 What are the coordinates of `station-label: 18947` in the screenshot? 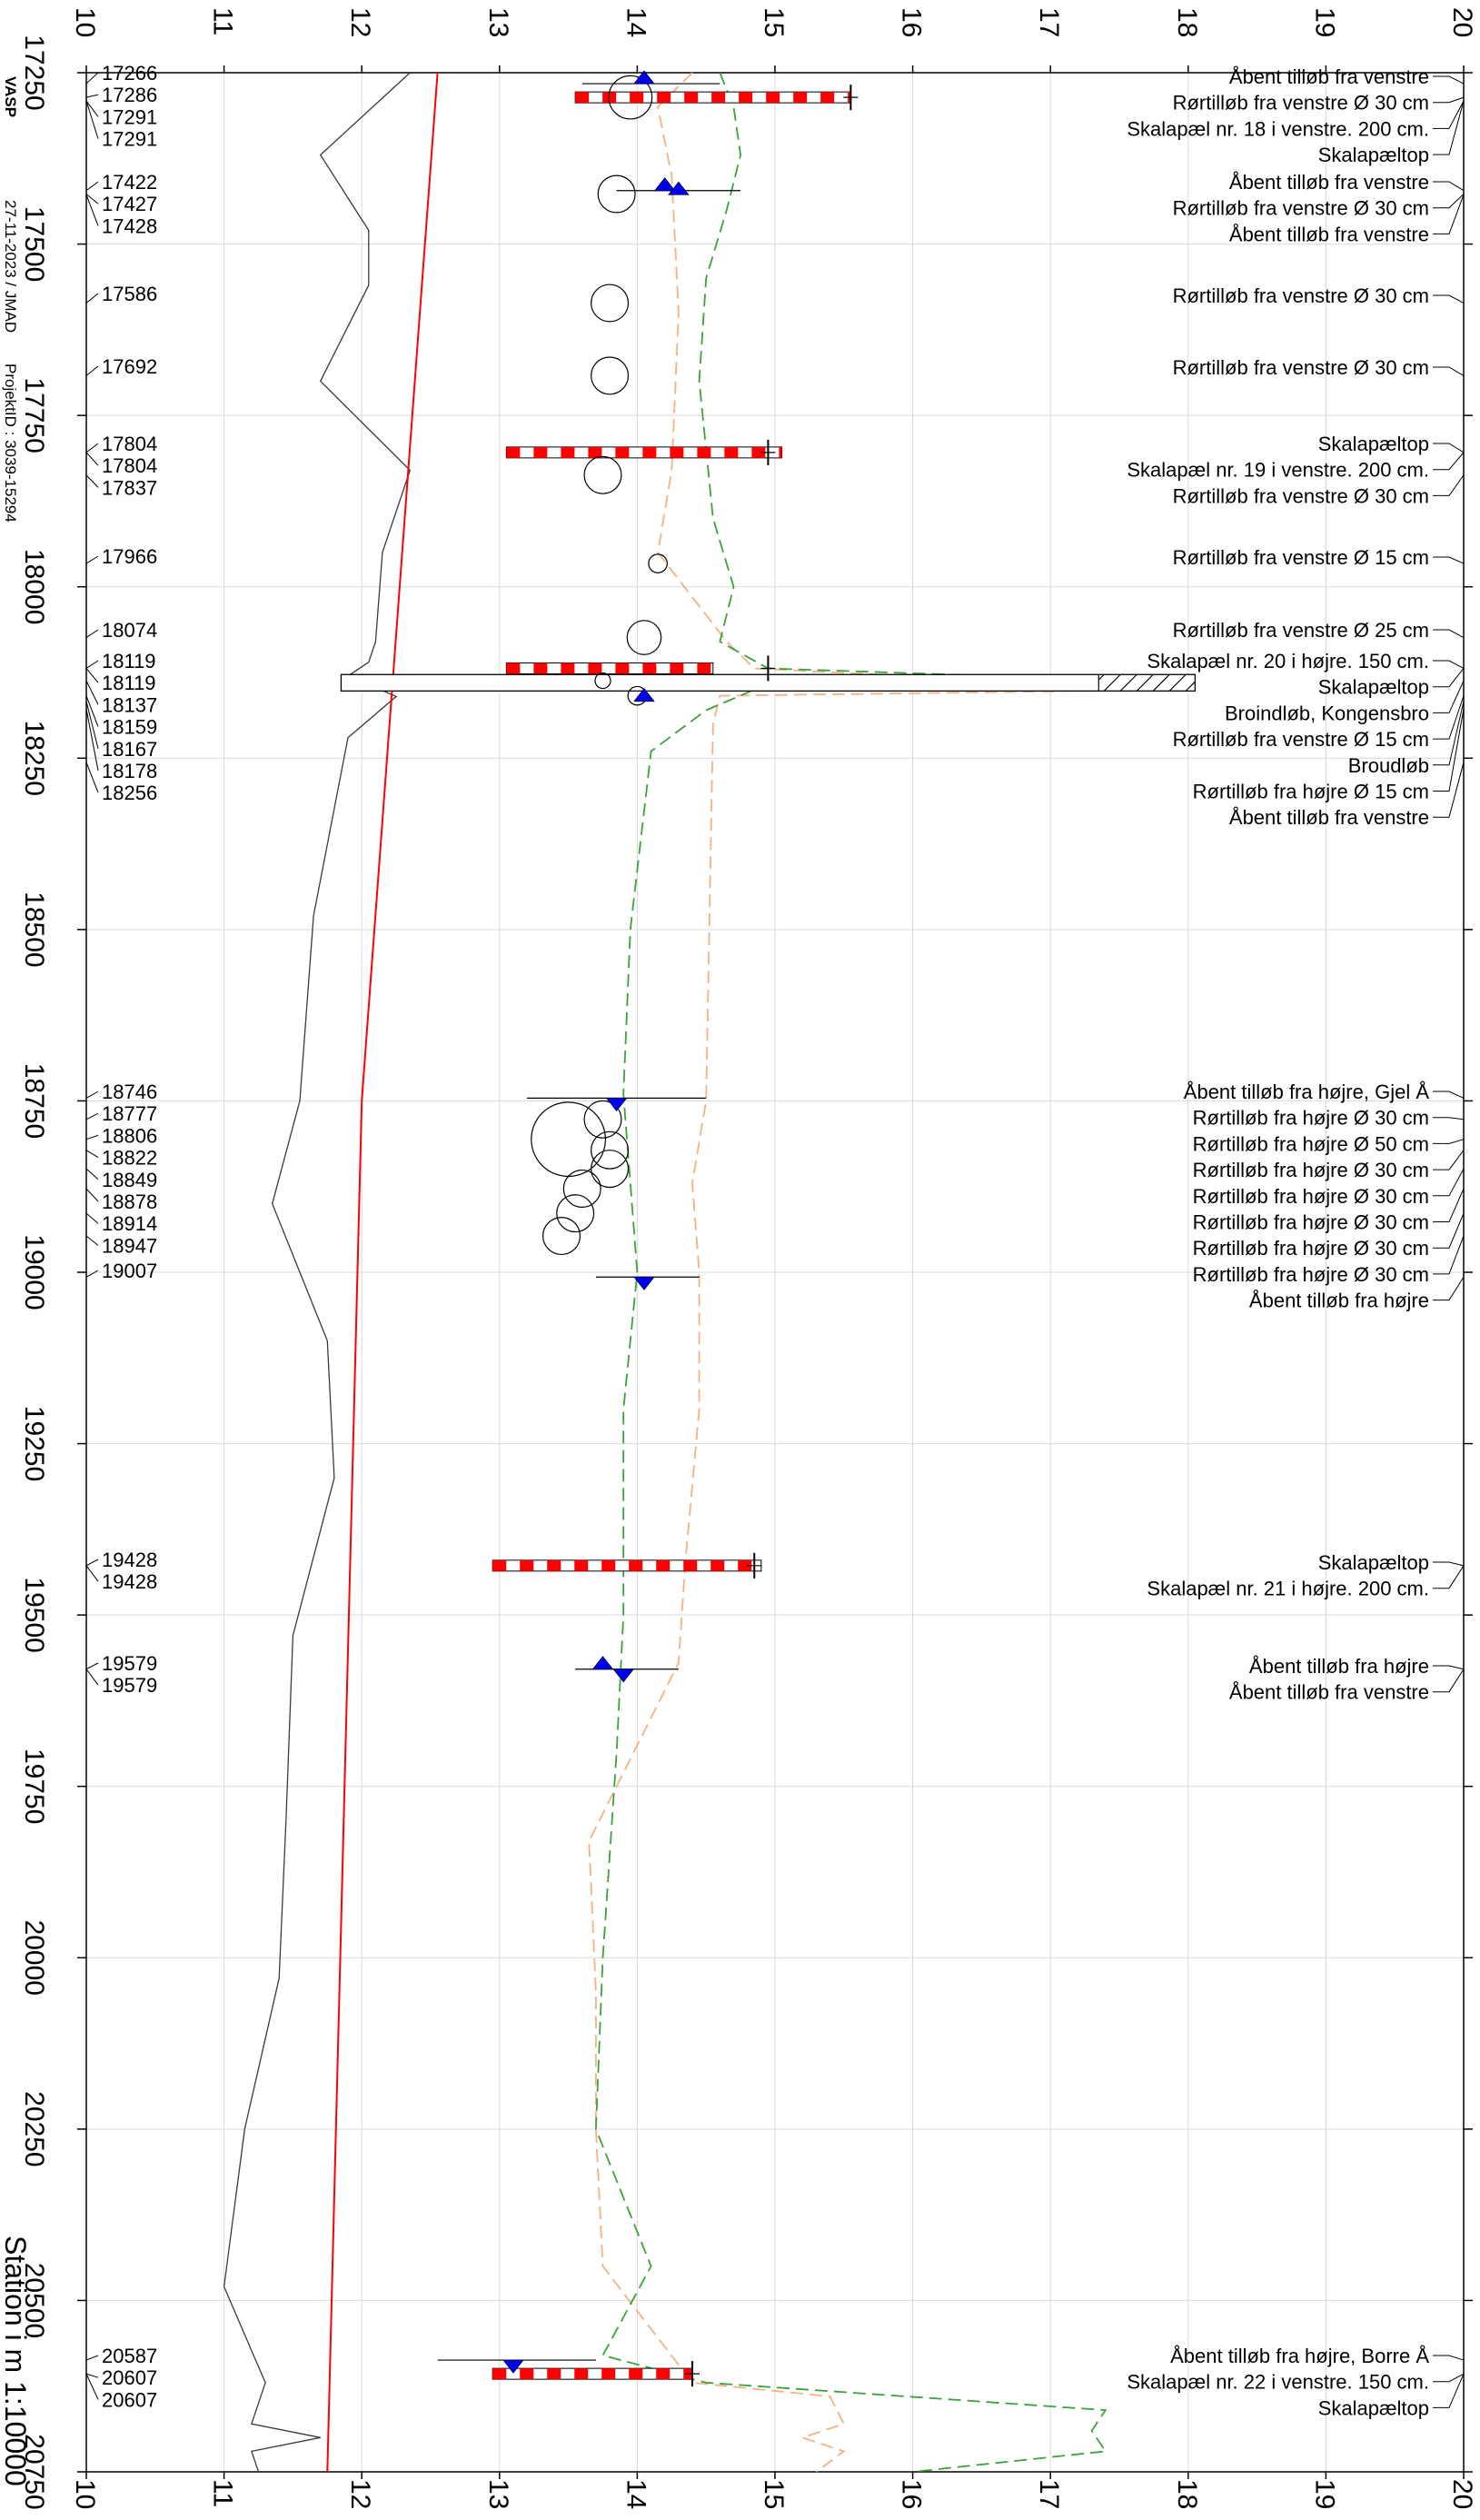 It's located at (129, 1245).